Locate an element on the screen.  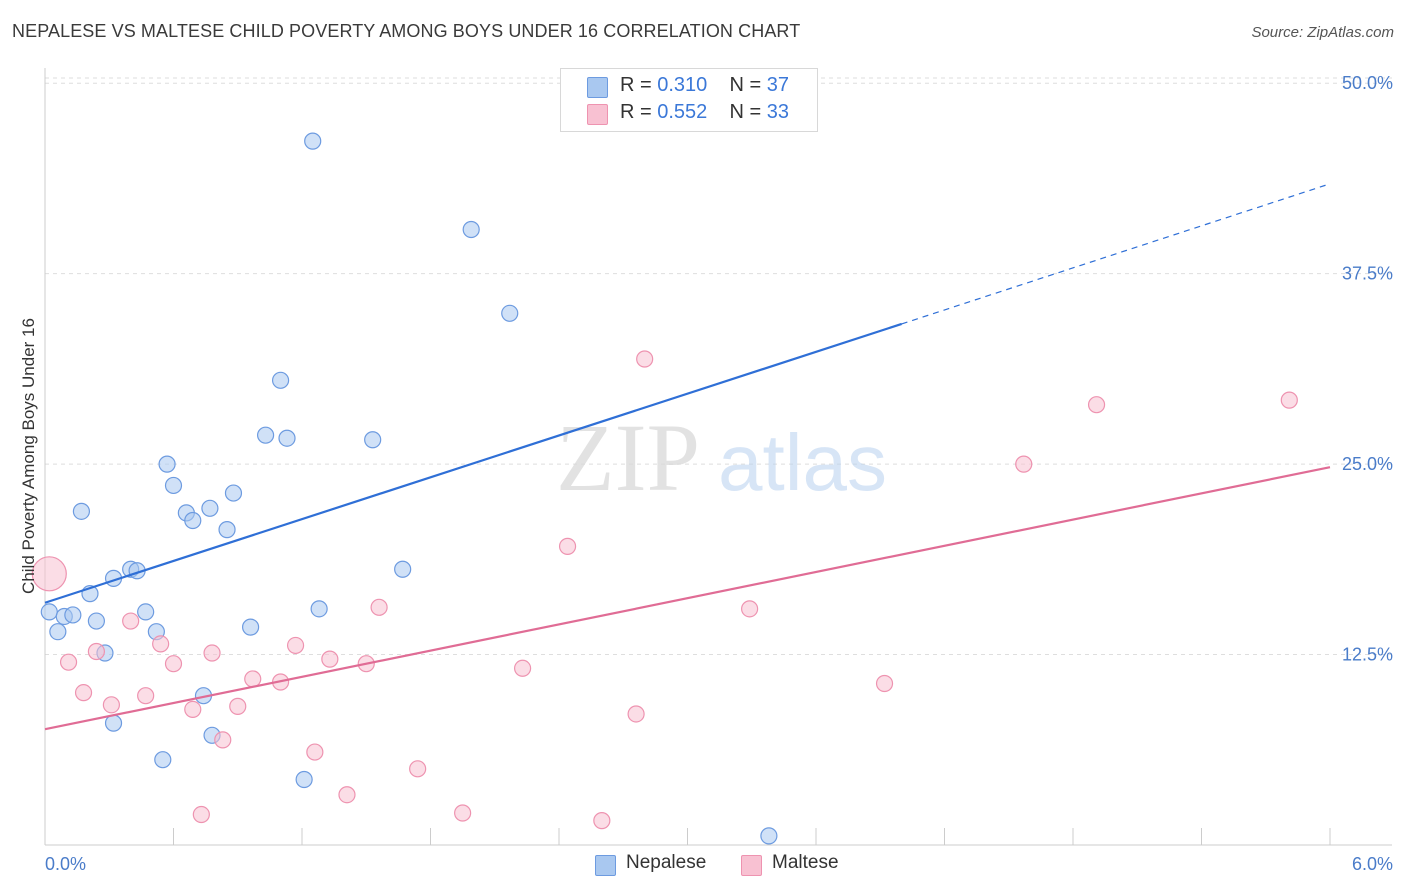
correlation-legend: R = 0.310 N = 37 R = 0.552 N = 33 is located at coordinates (689, 100).